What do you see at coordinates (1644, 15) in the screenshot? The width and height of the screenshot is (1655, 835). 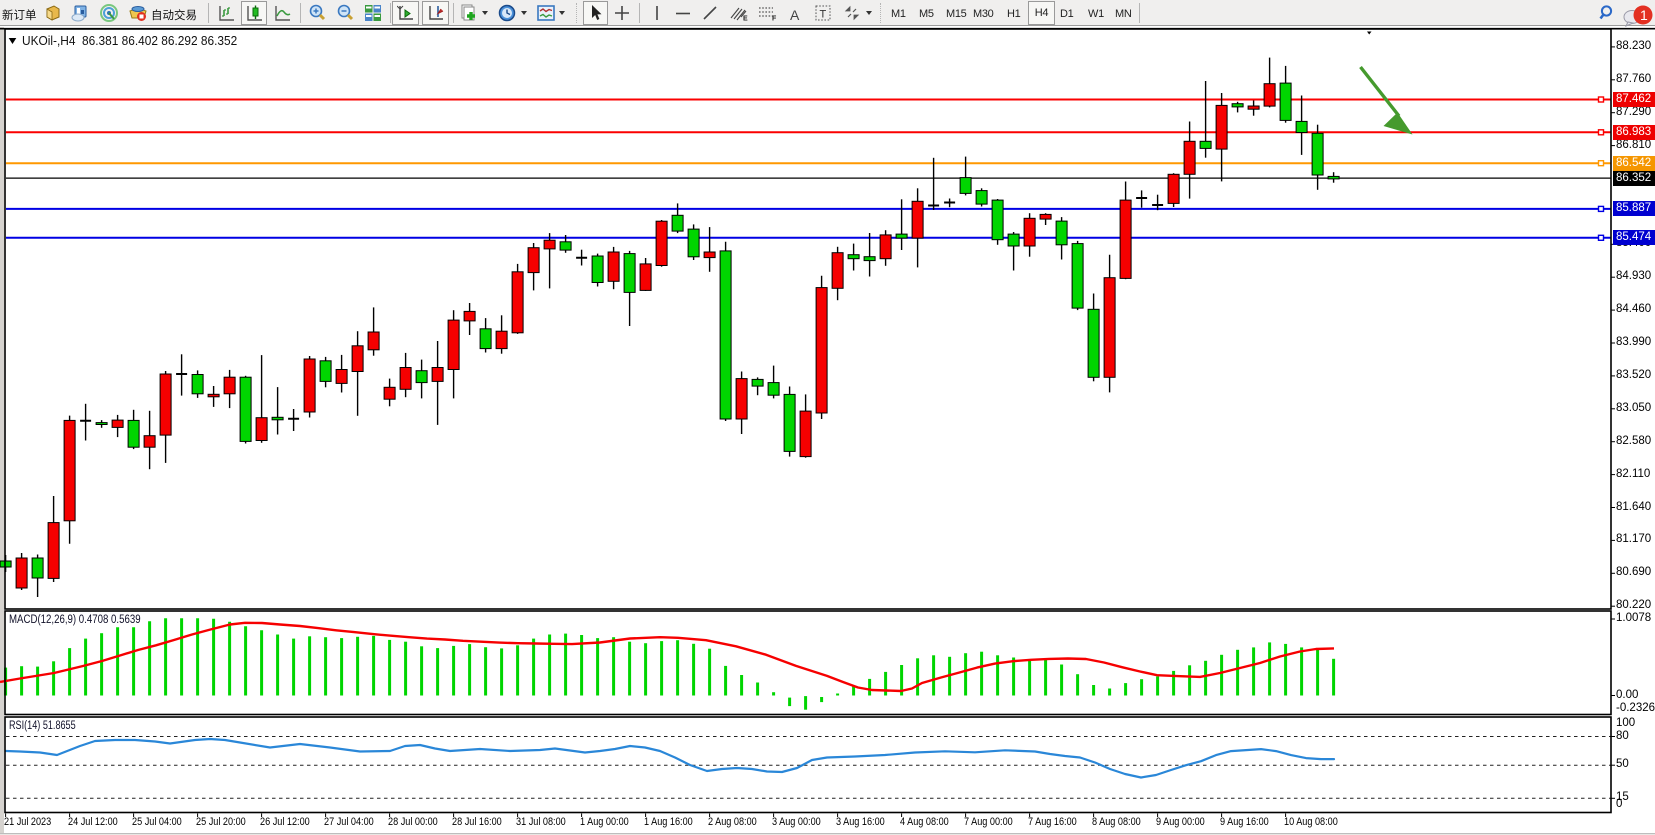 I see `svg-text: 1` at bounding box center [1644, 15].